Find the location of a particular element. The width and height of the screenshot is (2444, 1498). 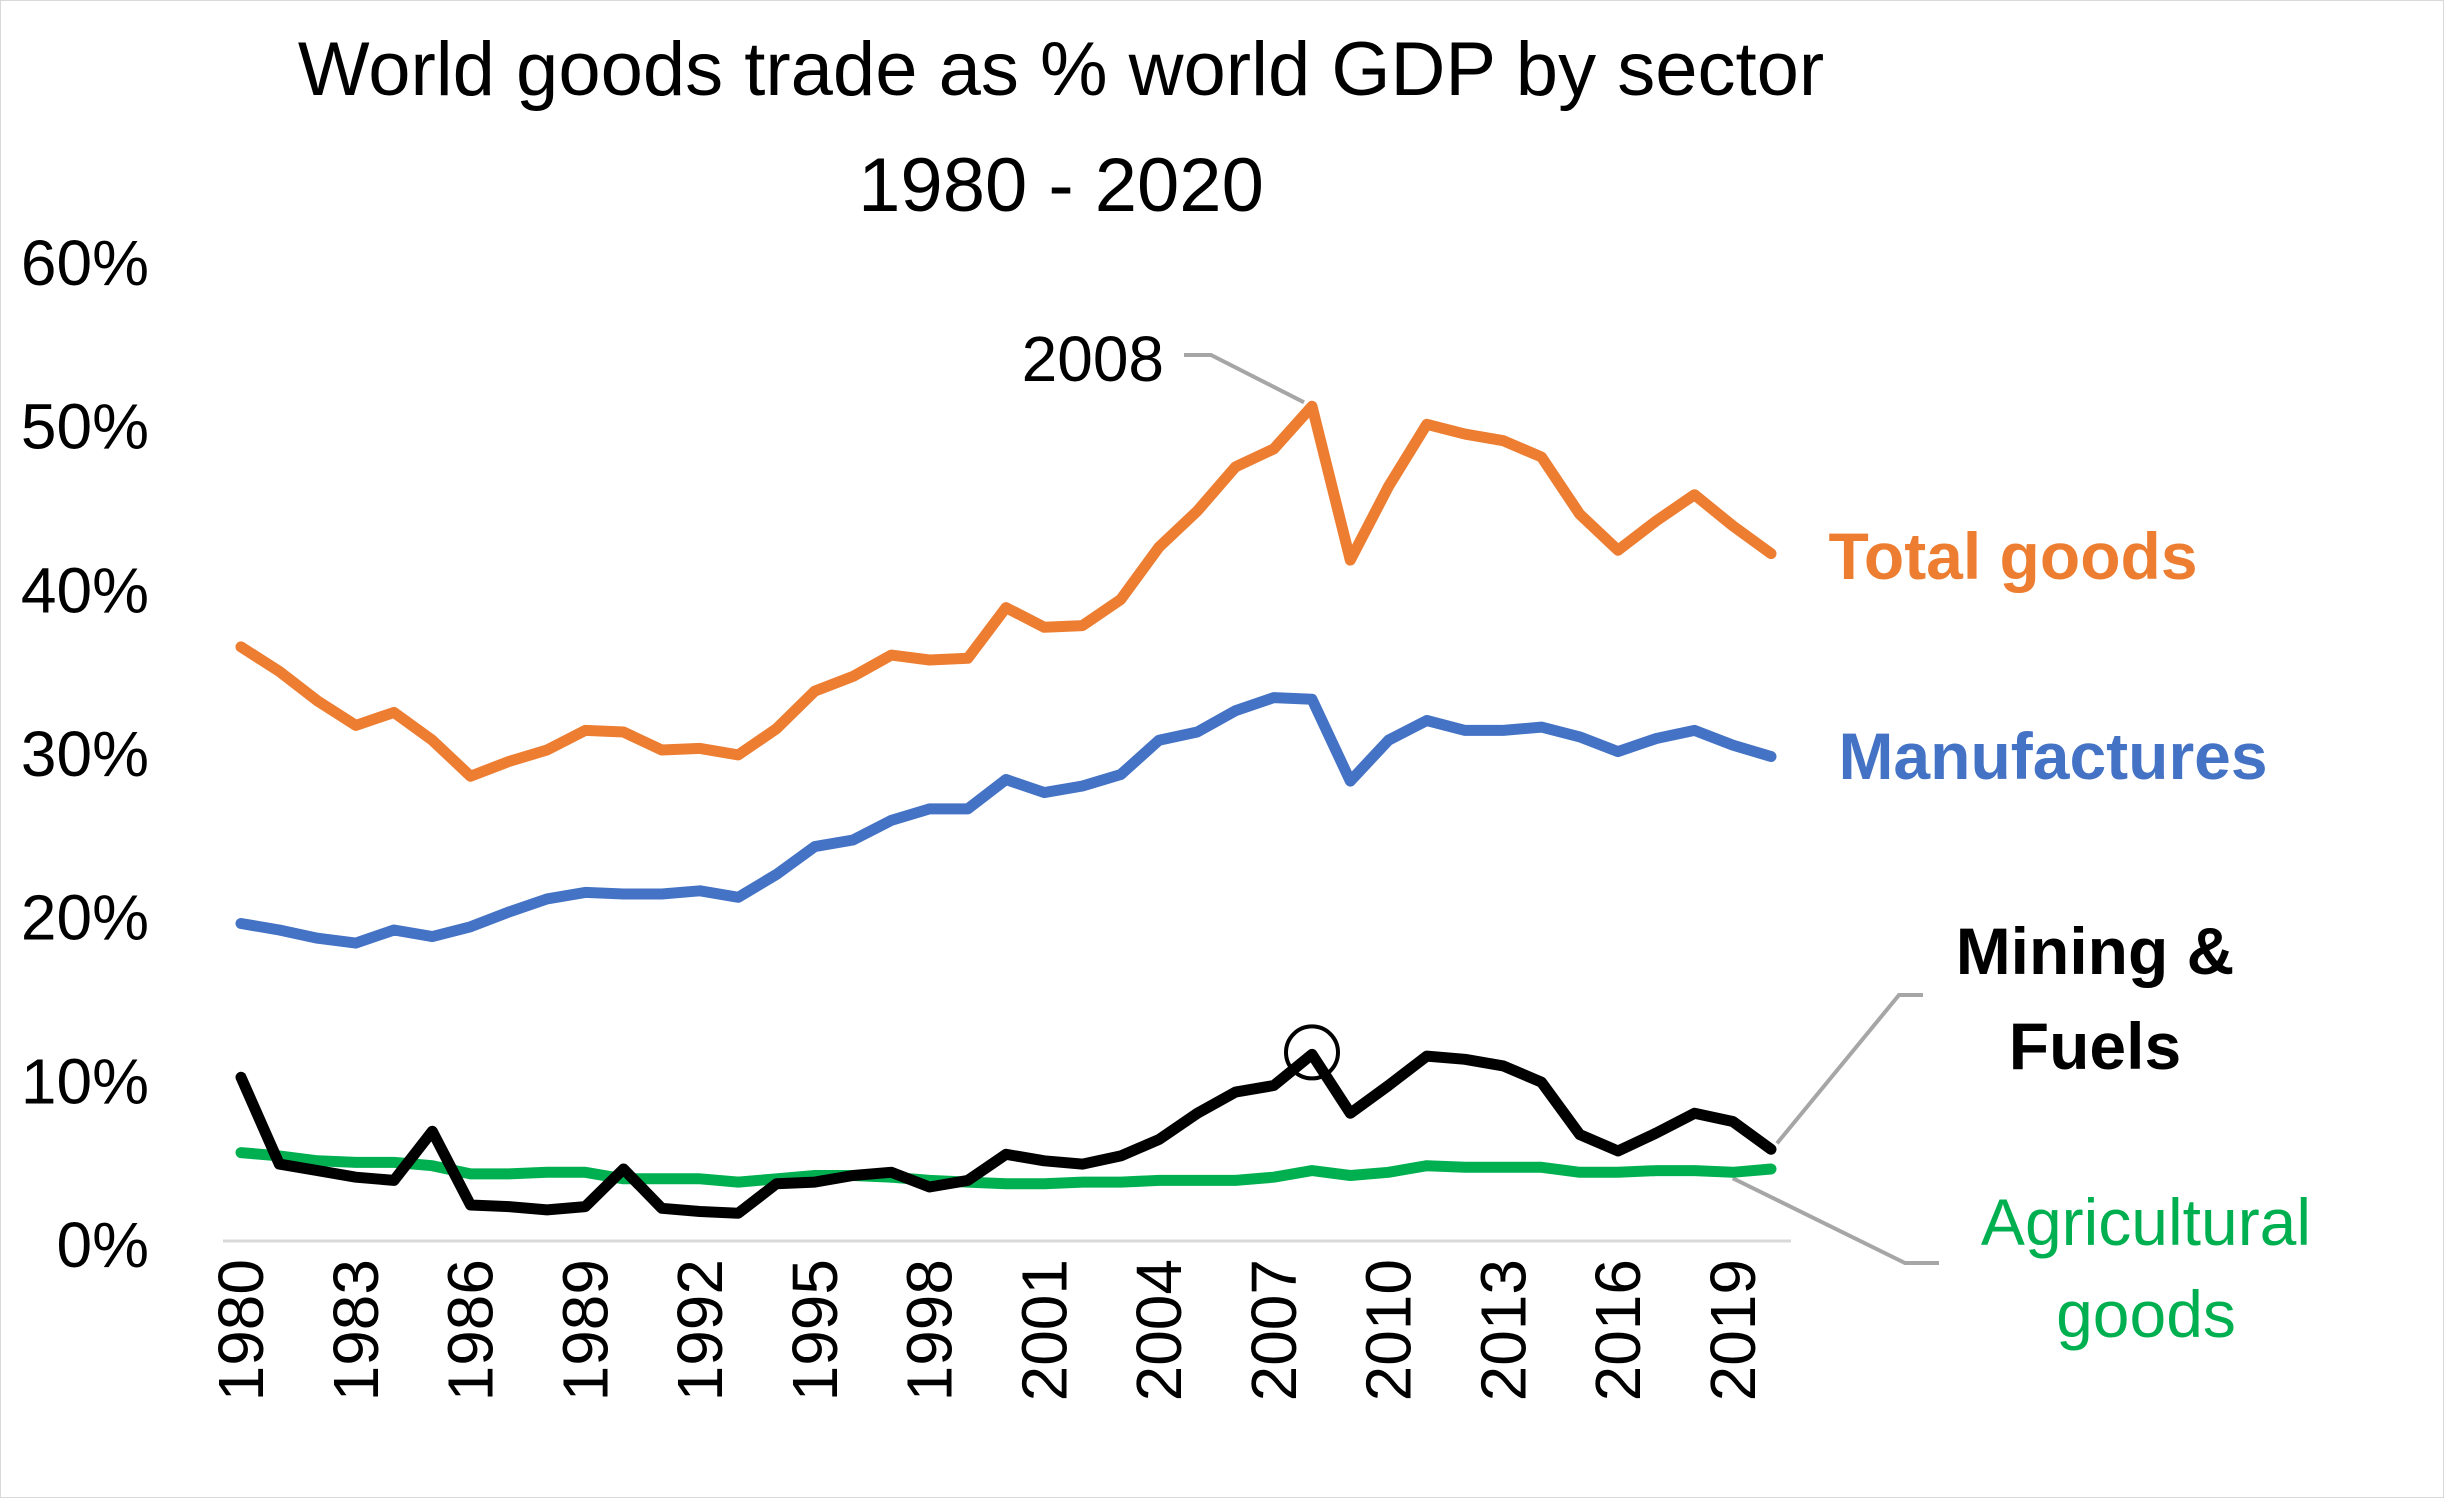

series-label-total-goods: Total goods is located at coordinates (2012, 556).